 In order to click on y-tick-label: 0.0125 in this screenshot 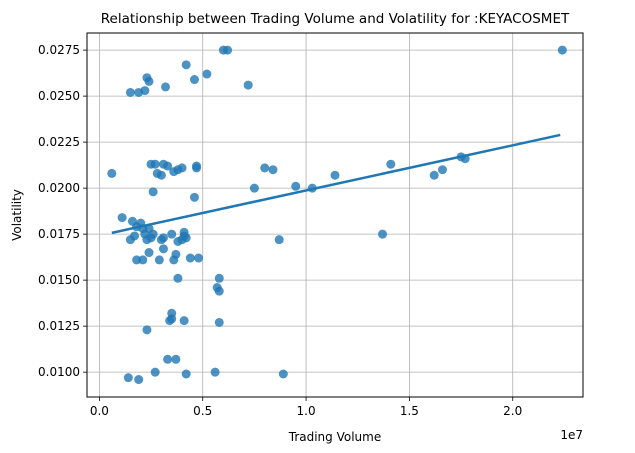, I will do `click(59, 326)`.